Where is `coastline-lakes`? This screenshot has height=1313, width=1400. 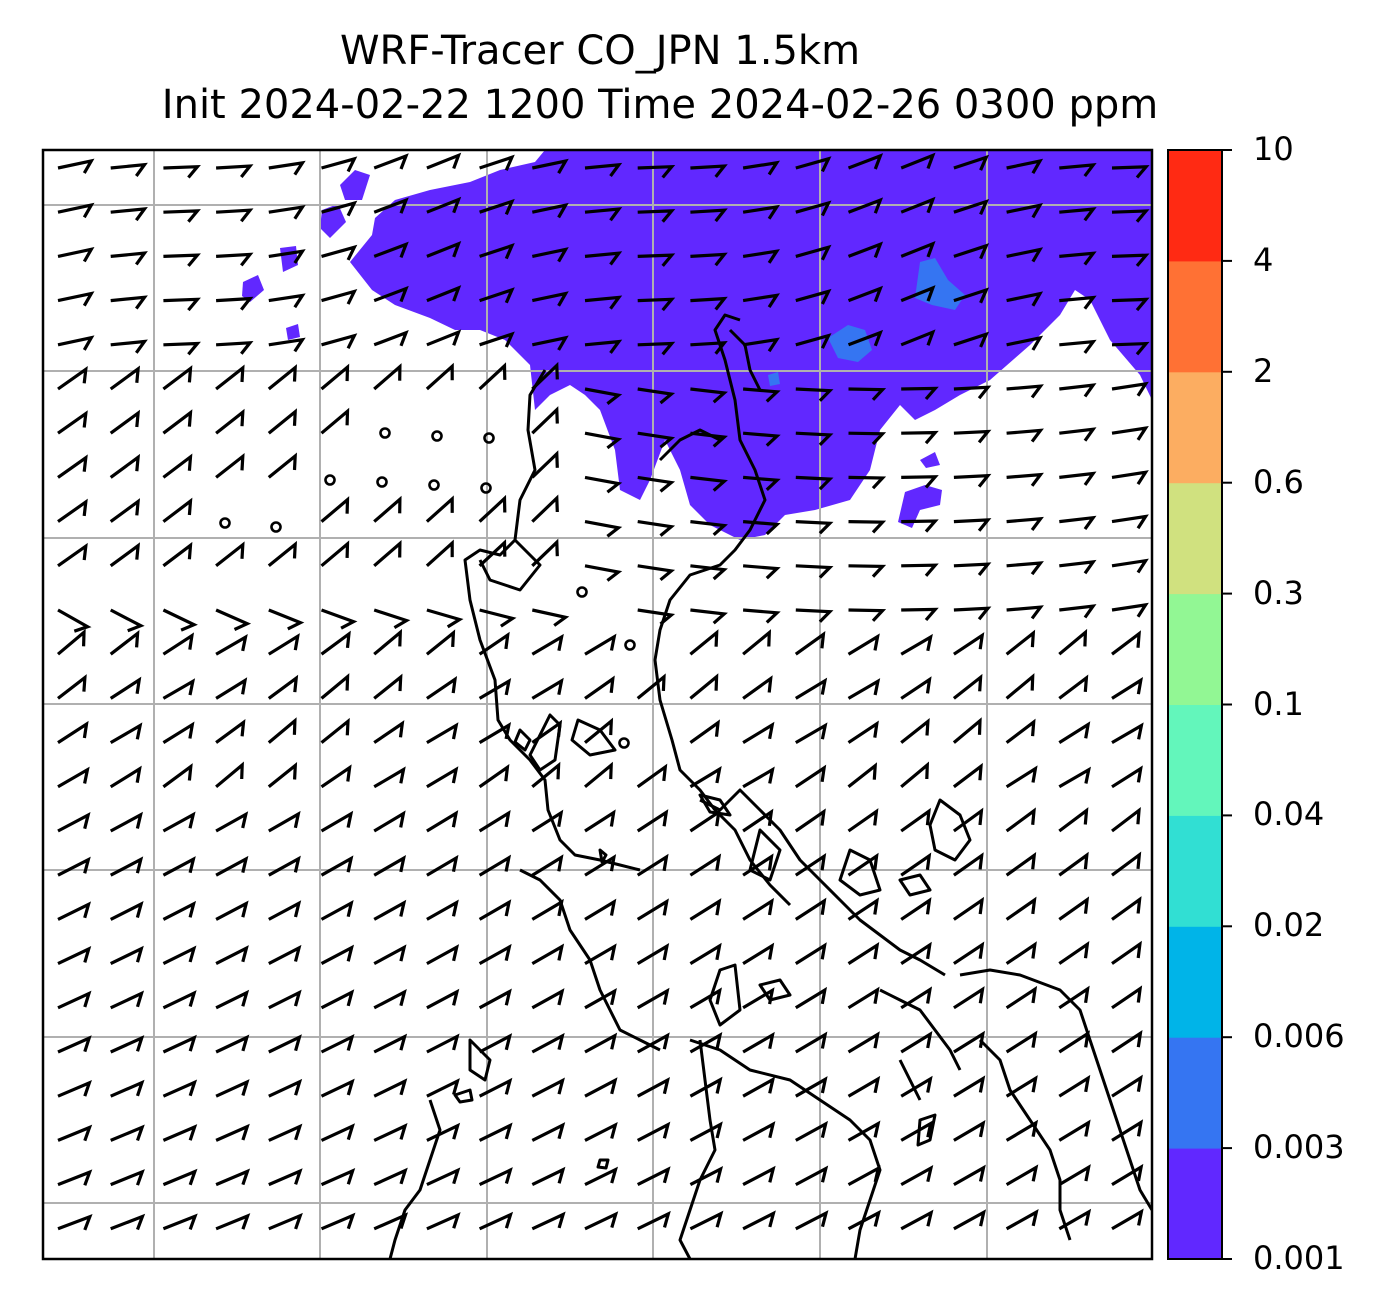
coastline-lakes is located at coordinates (817, 970).